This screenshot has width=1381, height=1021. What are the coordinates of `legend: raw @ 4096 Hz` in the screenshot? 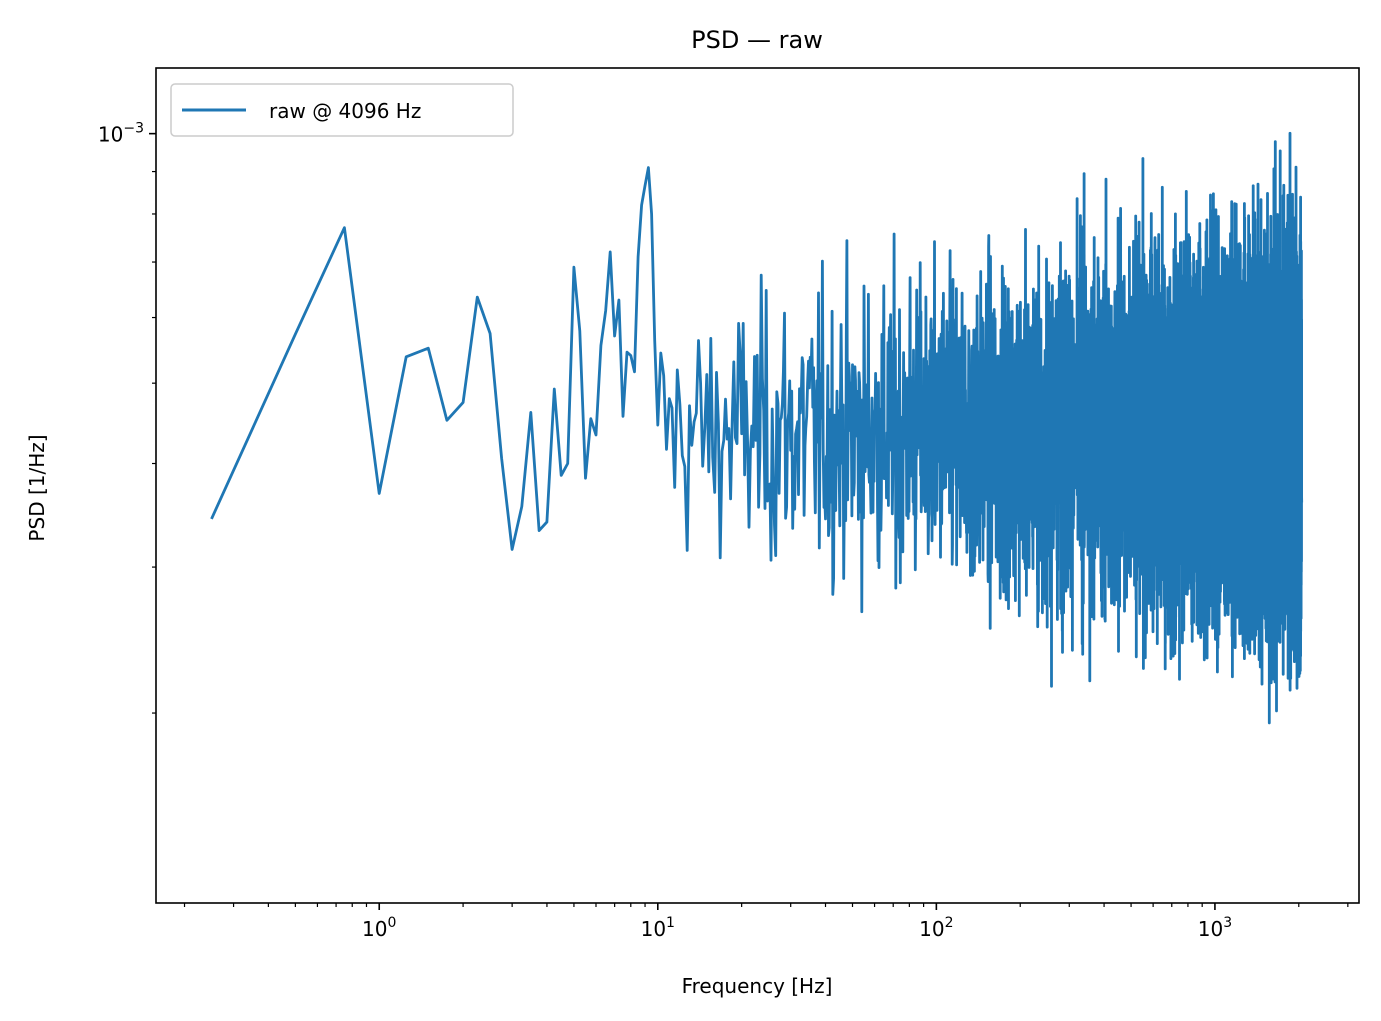 It's located at (342, 110).